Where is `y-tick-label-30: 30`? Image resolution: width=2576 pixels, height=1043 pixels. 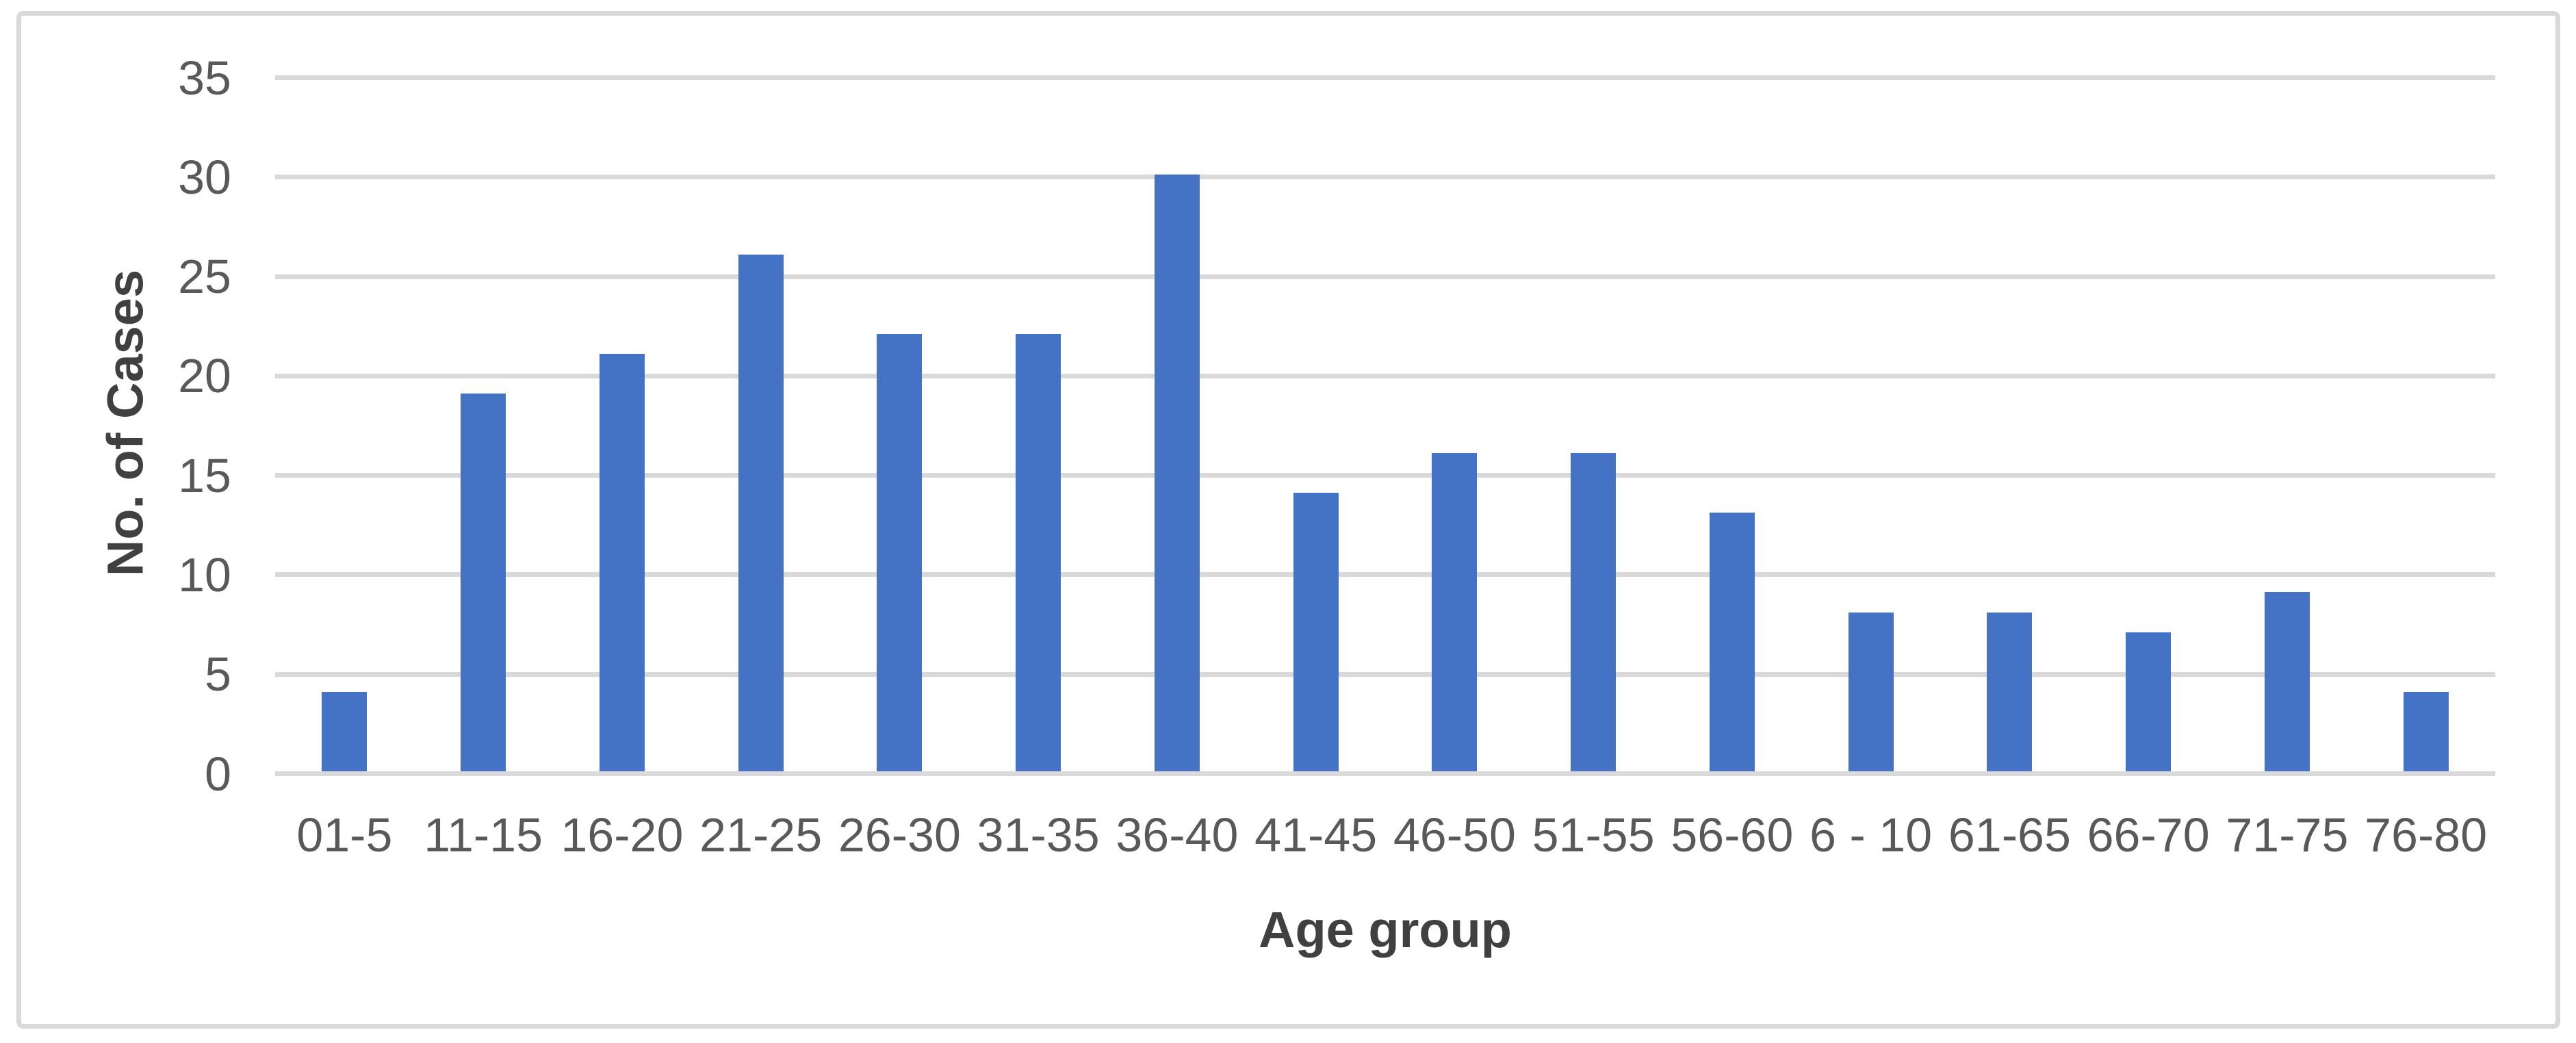
y-tick-label-30: 30 is located at coordinates (204, 177).